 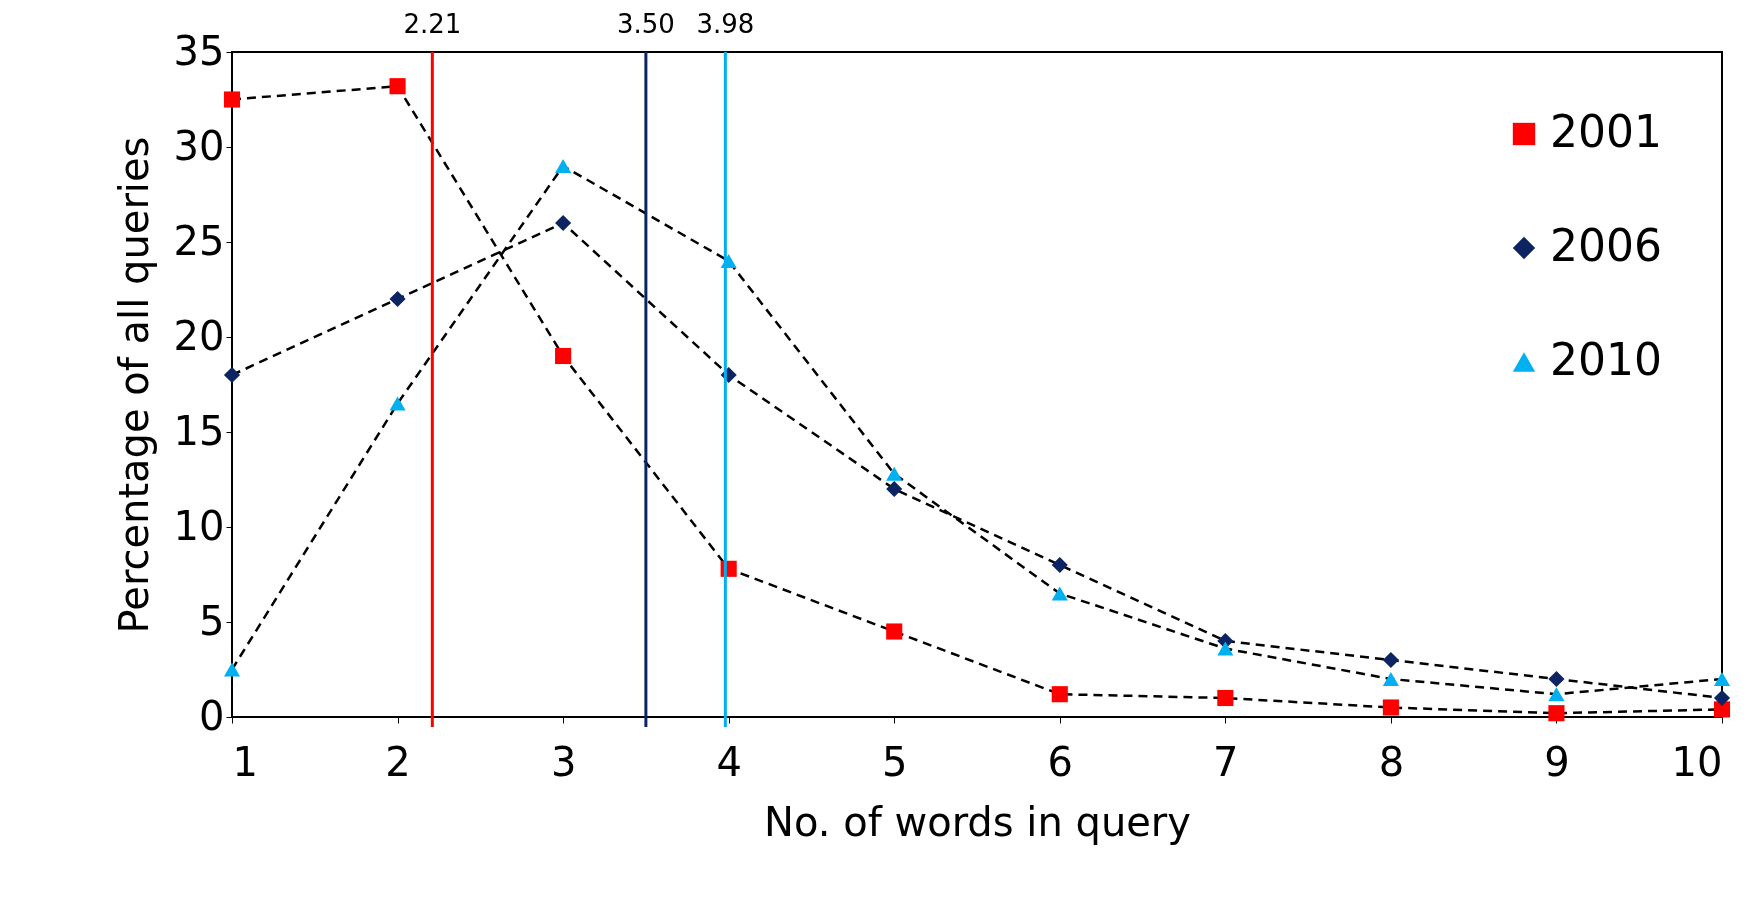 I want to click on x-tick-label: 6, so click(x=1060, y=761).